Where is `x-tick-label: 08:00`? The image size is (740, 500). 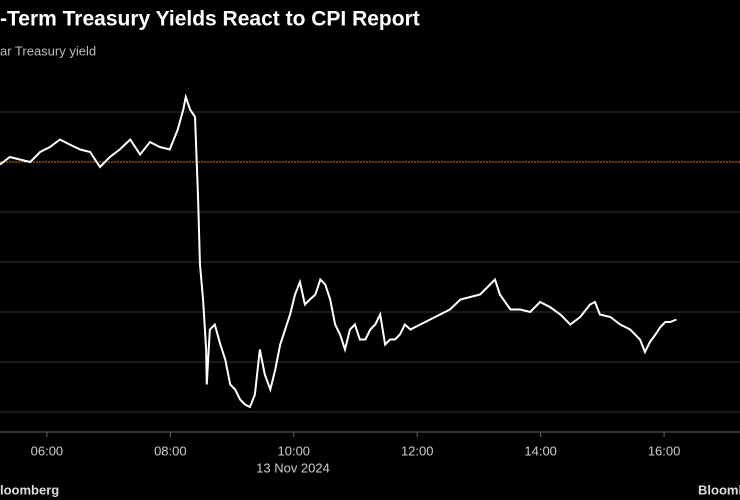
x-tick-label: 08:00 is located at coordinates (170, 450).